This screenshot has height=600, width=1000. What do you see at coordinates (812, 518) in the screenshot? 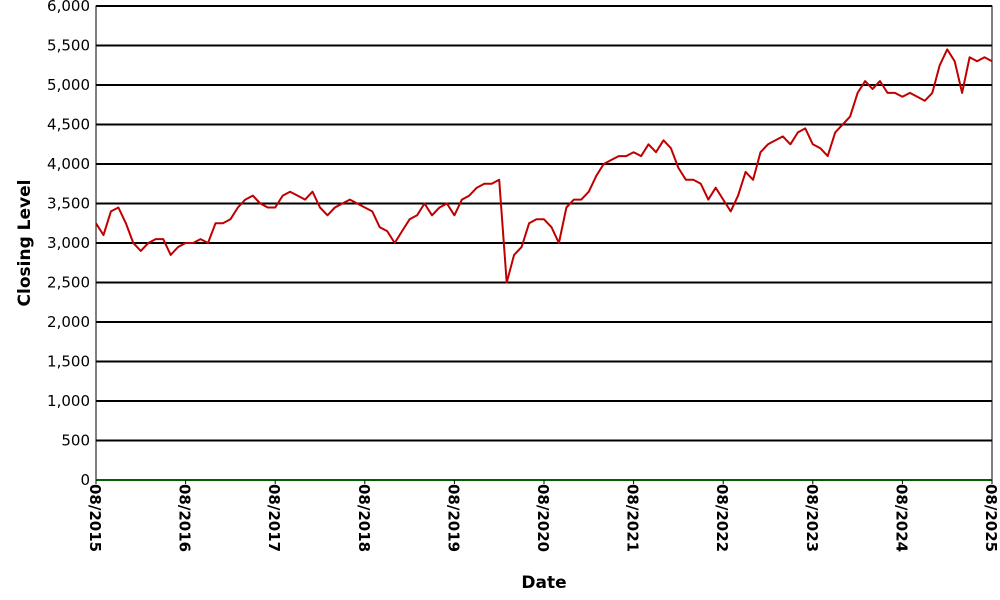
I see `x-tick-label: 08/2023` at bounding box center [812, 518].